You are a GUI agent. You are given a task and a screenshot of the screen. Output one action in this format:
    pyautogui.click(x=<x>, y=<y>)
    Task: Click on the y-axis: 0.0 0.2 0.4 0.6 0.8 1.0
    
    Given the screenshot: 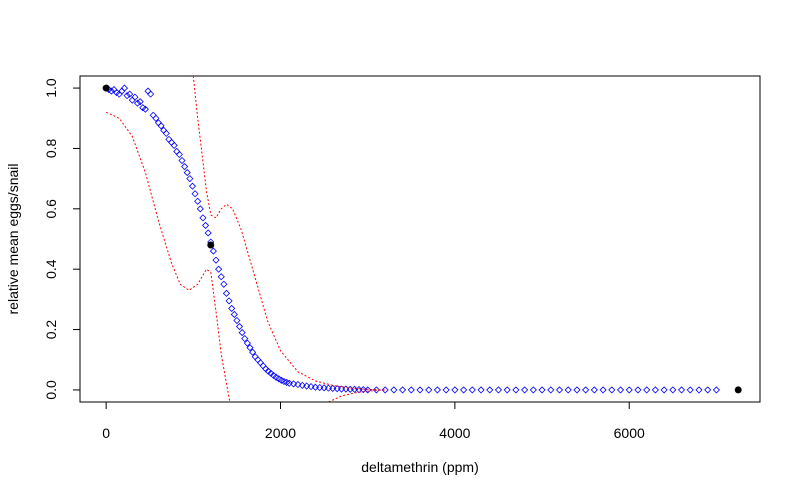 What is the action you would take?
    pyautogui.click(x=62, y=239)
    